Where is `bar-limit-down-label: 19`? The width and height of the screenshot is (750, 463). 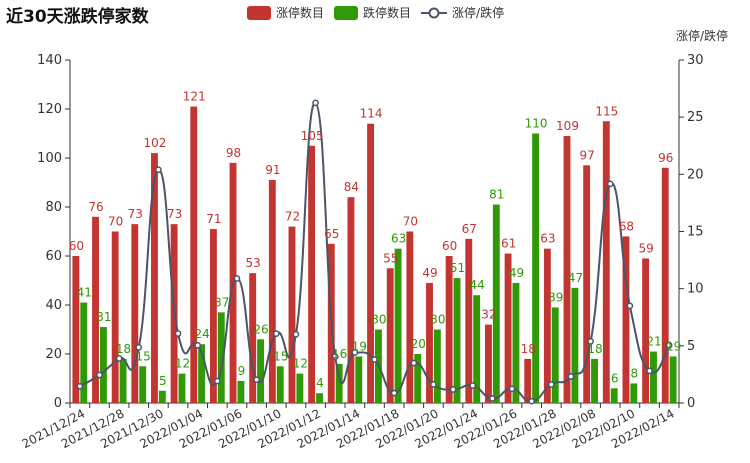 bar-limit-down-label: 19 is located at coordinates (359, 346).